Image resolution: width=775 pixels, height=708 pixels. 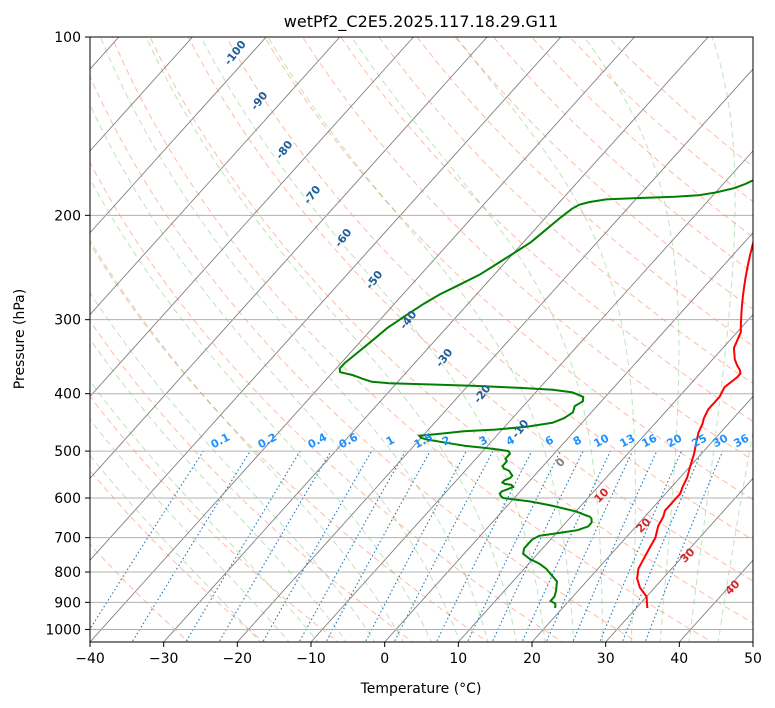 What do you see at coordinates (742, 440) in the screenshot?
I see `mixing-ratio-label: 36` at bounding box center [742, 440].